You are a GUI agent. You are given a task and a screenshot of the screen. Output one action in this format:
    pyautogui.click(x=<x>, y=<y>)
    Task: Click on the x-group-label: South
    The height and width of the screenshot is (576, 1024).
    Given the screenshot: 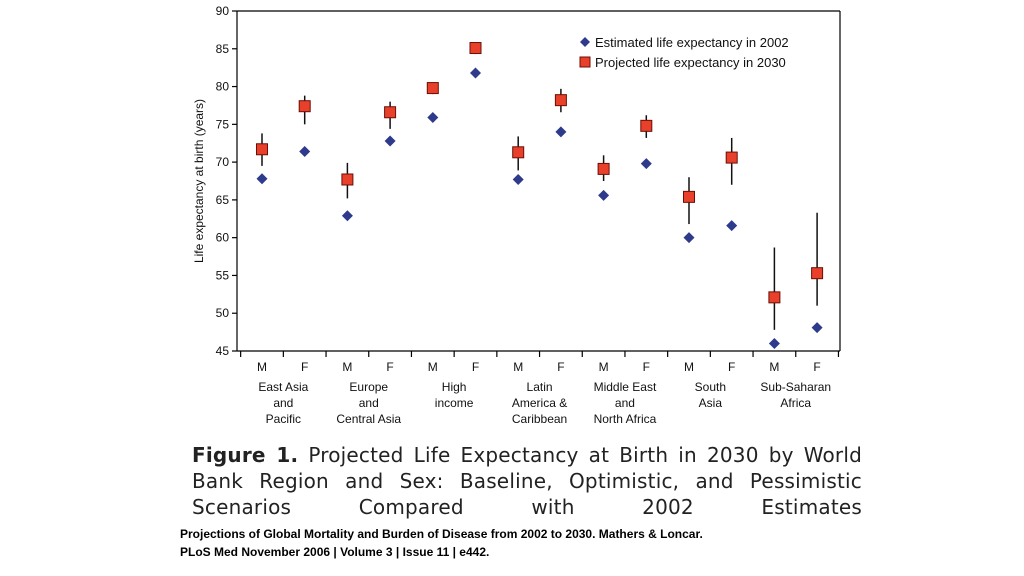 What is the action you would take?
    pyautogui.click(x=710, y=387)
    